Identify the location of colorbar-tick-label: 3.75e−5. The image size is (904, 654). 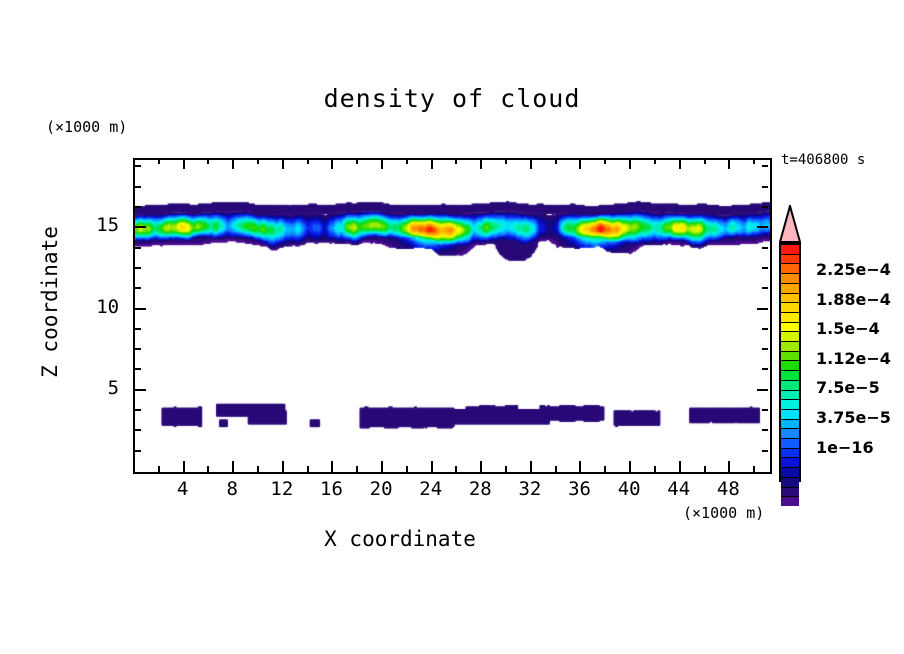
(853, 418).